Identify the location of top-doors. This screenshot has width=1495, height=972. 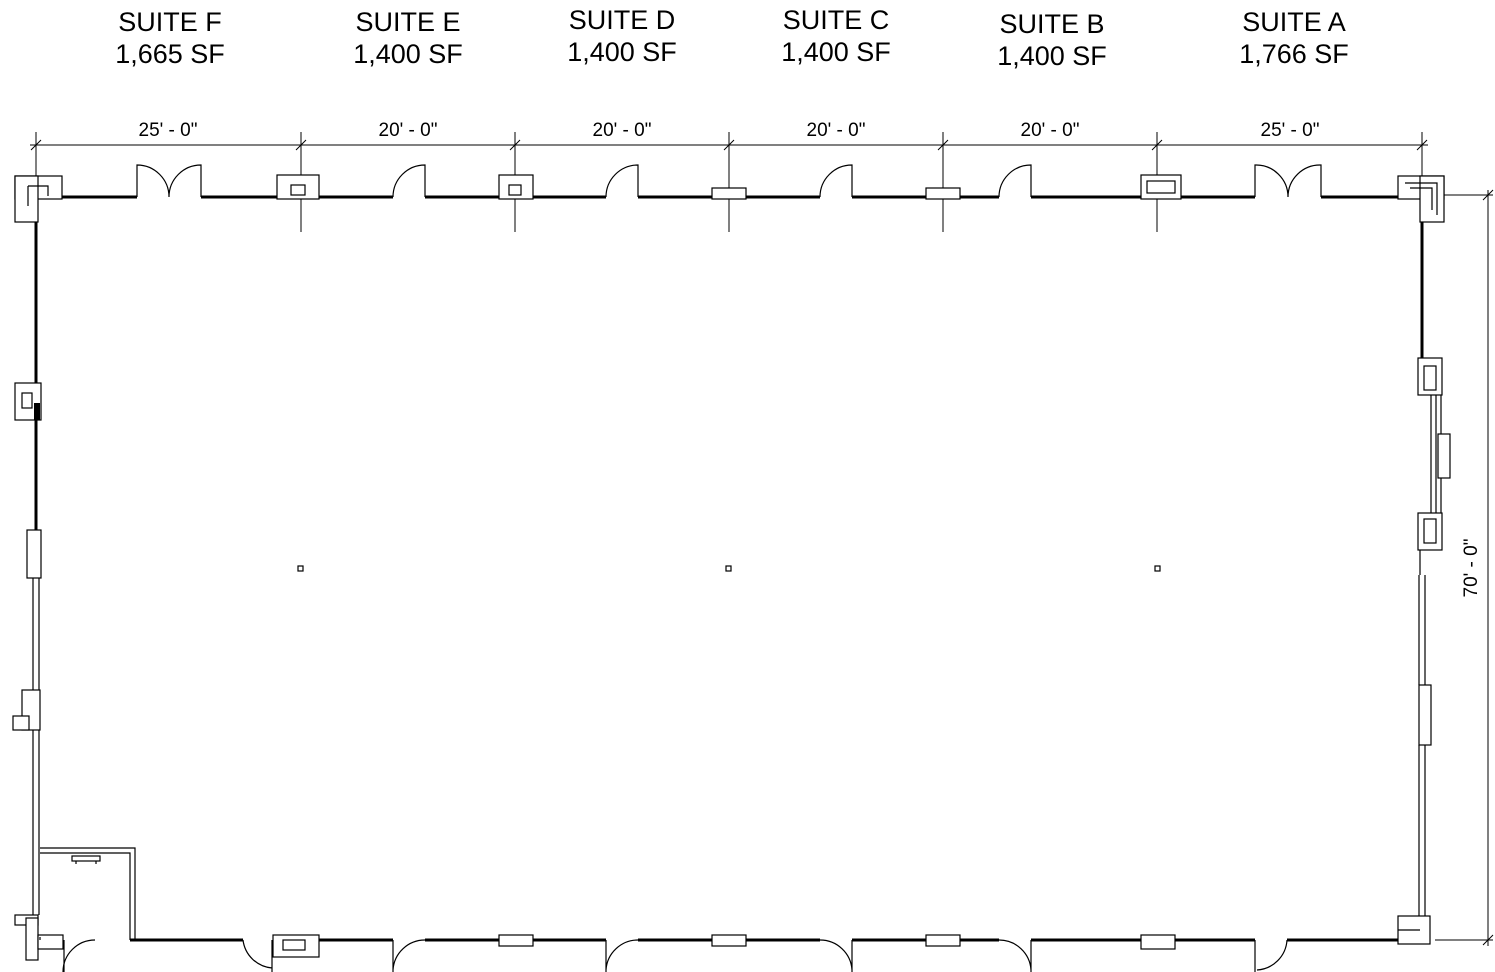
(729, 181).